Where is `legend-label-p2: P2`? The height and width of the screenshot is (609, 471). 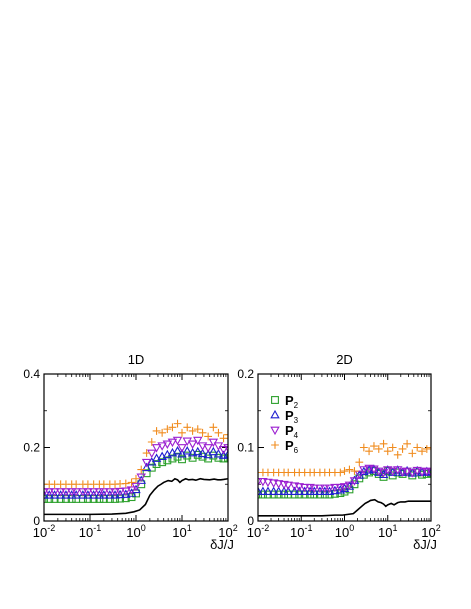 legend-label-p2: P2 is located at coordinates (292, 401).